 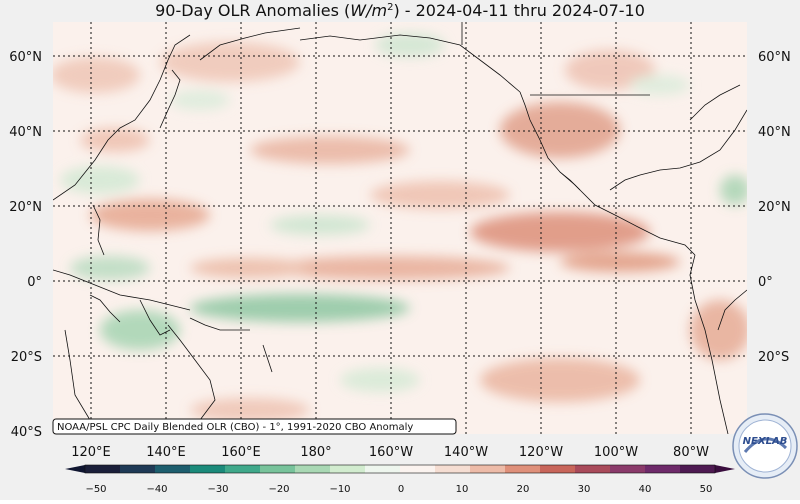 I want to click on colorbar-tick: −50, so click(x=95, y=489).